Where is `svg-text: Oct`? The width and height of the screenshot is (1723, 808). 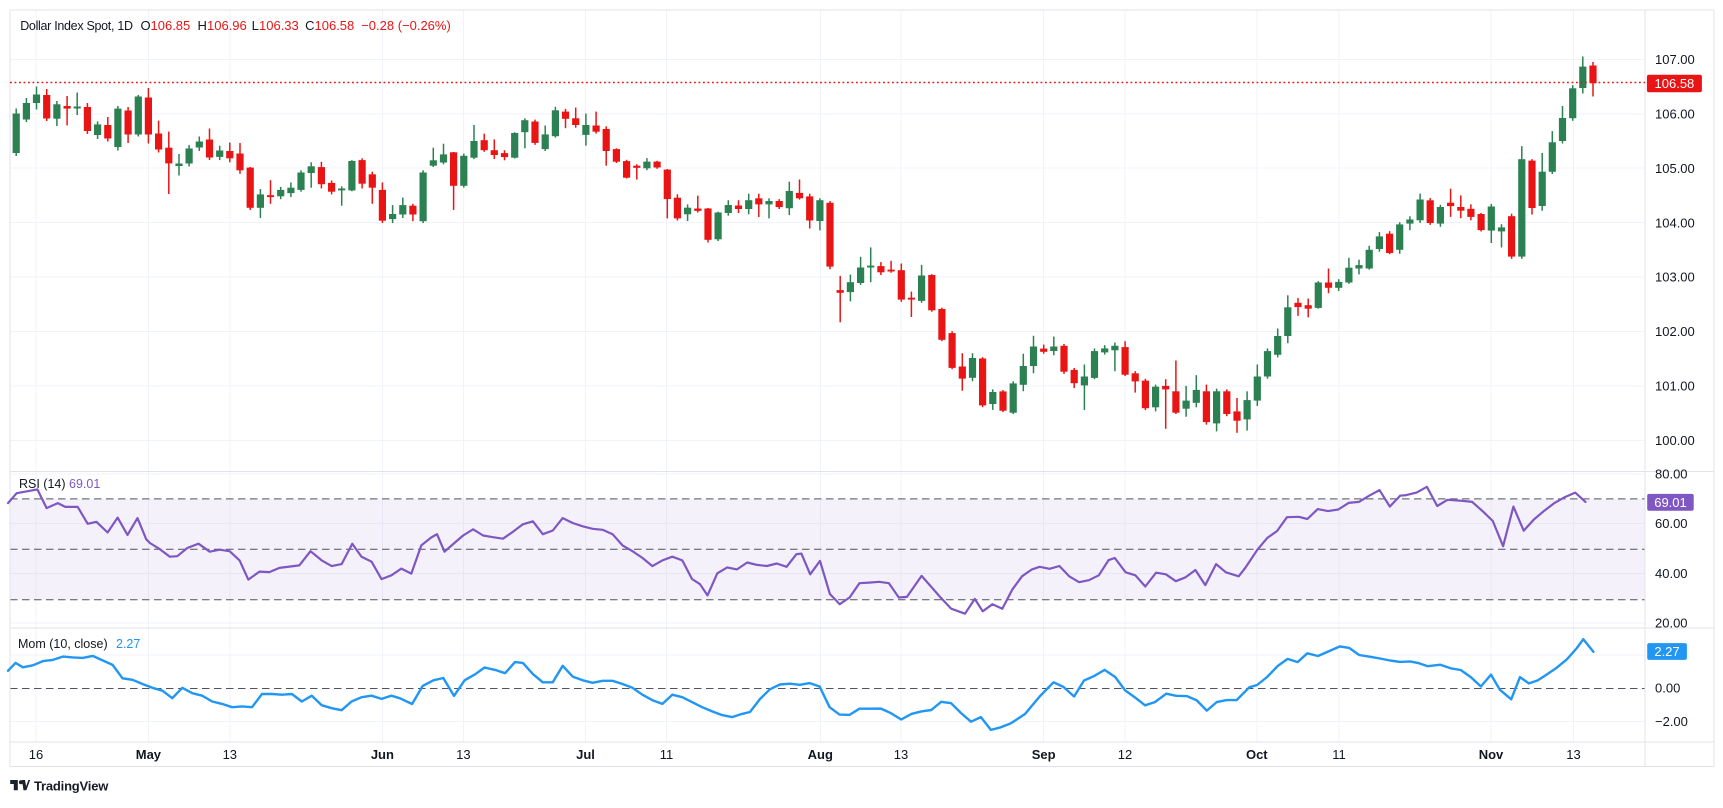 svg-text: Oct is located at coordinates (1257, 754).